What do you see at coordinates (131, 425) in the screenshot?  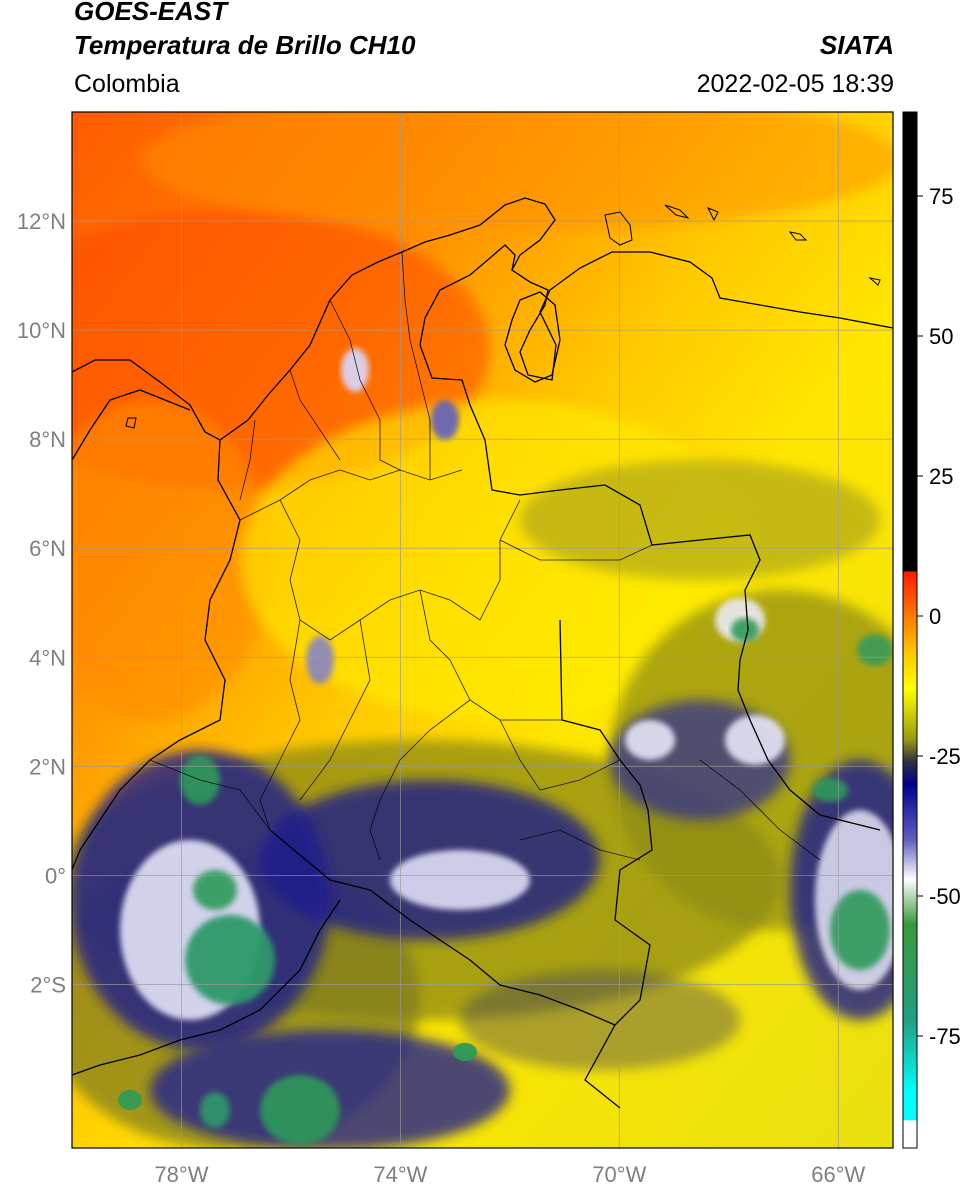 I see `panama-isthmus` at bounding box center [131, 425].